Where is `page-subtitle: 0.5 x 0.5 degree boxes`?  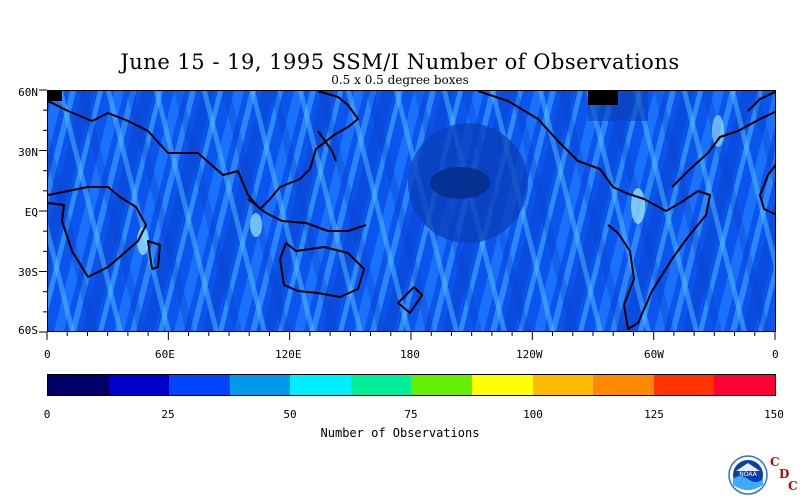
page-subtitle: 0.5 x 0.5 degree boxes is located at coordinates (400, 80).